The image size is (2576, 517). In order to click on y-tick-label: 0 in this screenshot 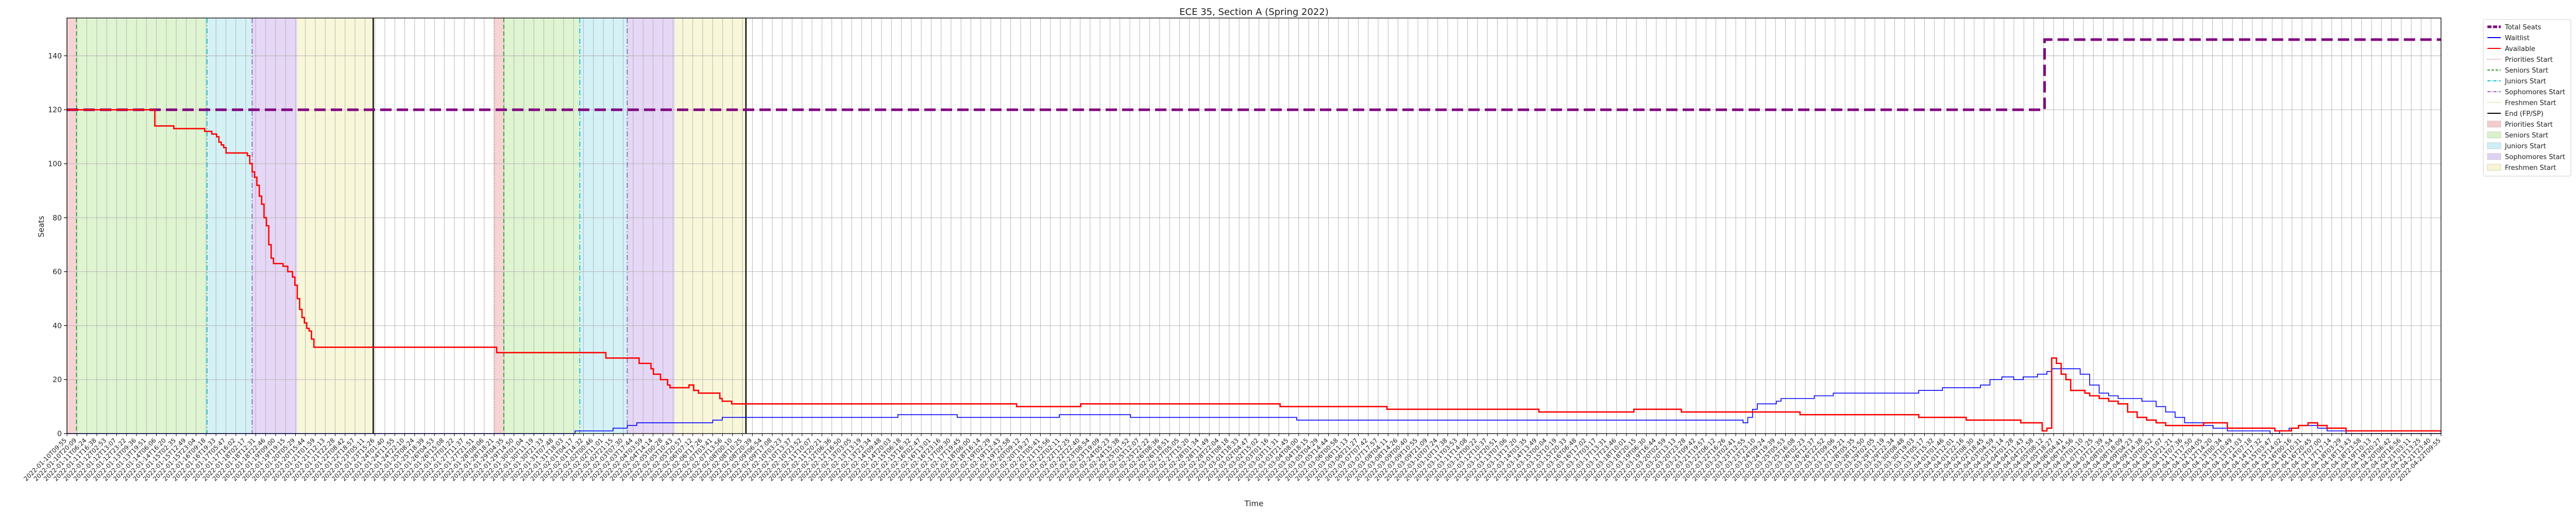, I will do `click(59, 434)`.